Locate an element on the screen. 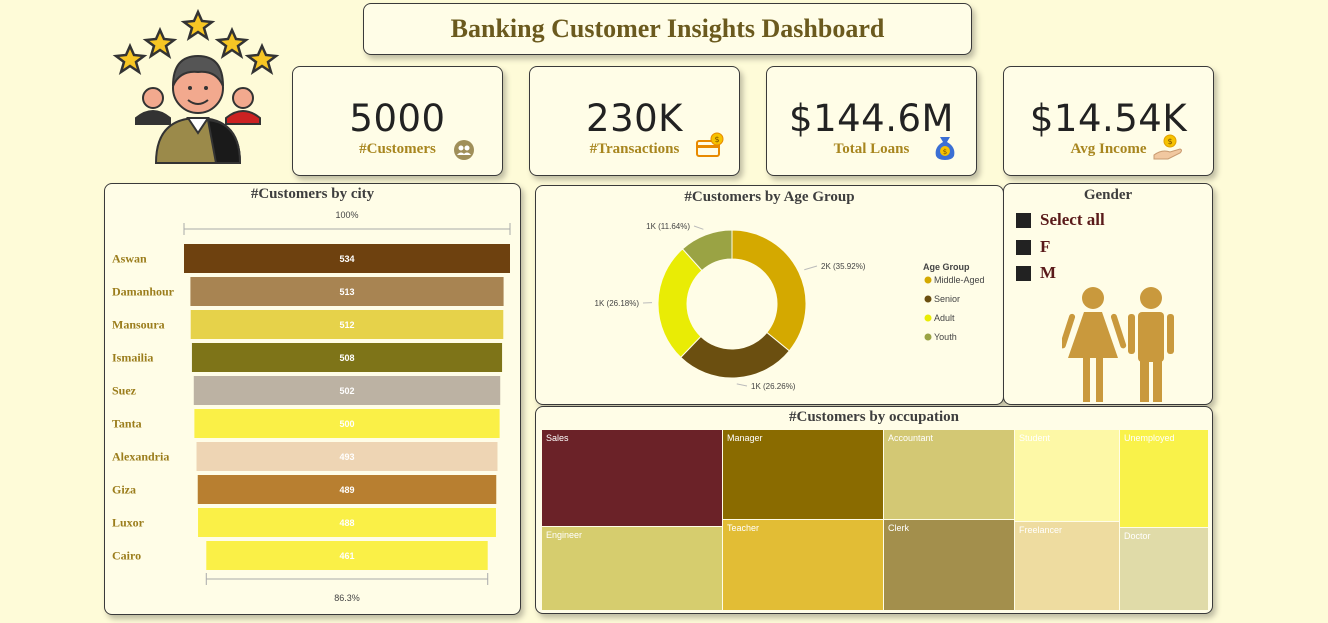 This screenshot has width=1328, height=623. female-male-icon is located at coordinates (1118, 344).